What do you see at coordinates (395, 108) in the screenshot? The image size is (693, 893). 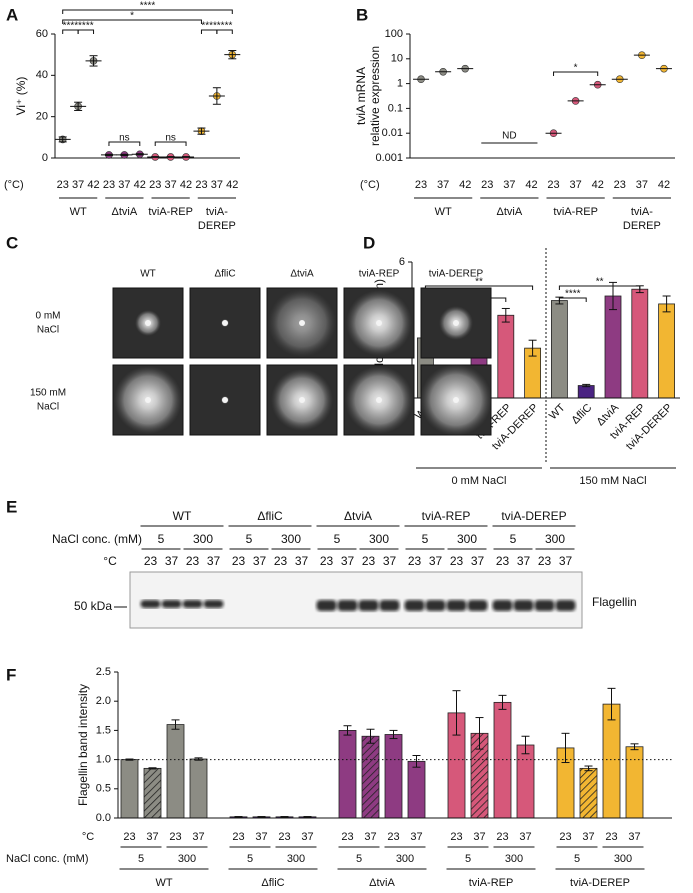 I see `y-tick-label: 0.1` at bounding box center [395, 108].